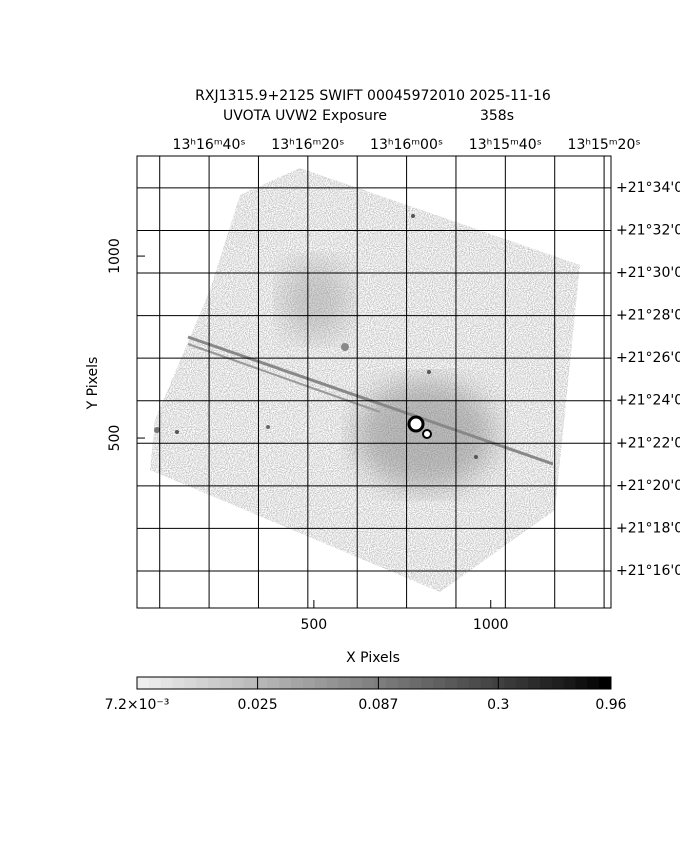  Describe the element at coordinates (648, 401) in the screenshot. I see `dec-tick-label: +21°24'0` at that location.